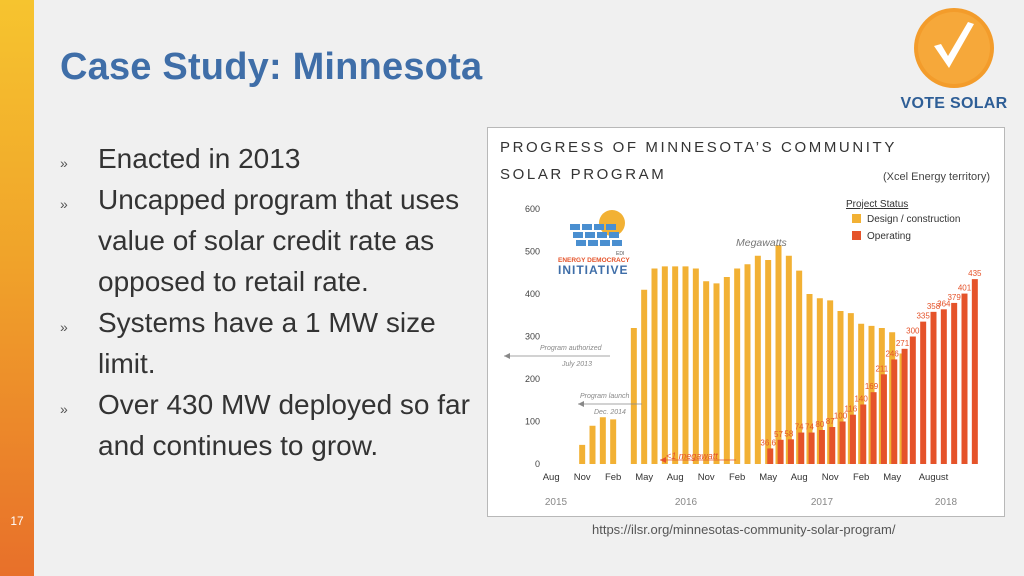  What do you see at coordinates (861, 399) in the screenshot?
I see `data-label: 140` at bounding box center [861, 399].